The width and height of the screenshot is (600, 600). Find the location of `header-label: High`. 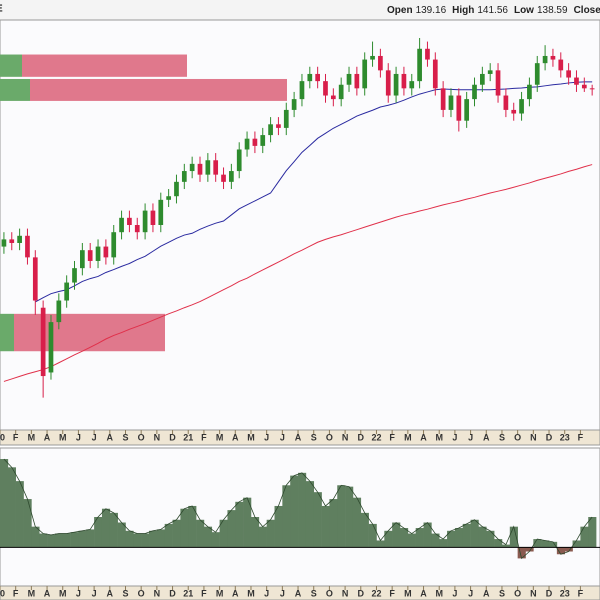

header-label: High is located at coordinates (463, 10).